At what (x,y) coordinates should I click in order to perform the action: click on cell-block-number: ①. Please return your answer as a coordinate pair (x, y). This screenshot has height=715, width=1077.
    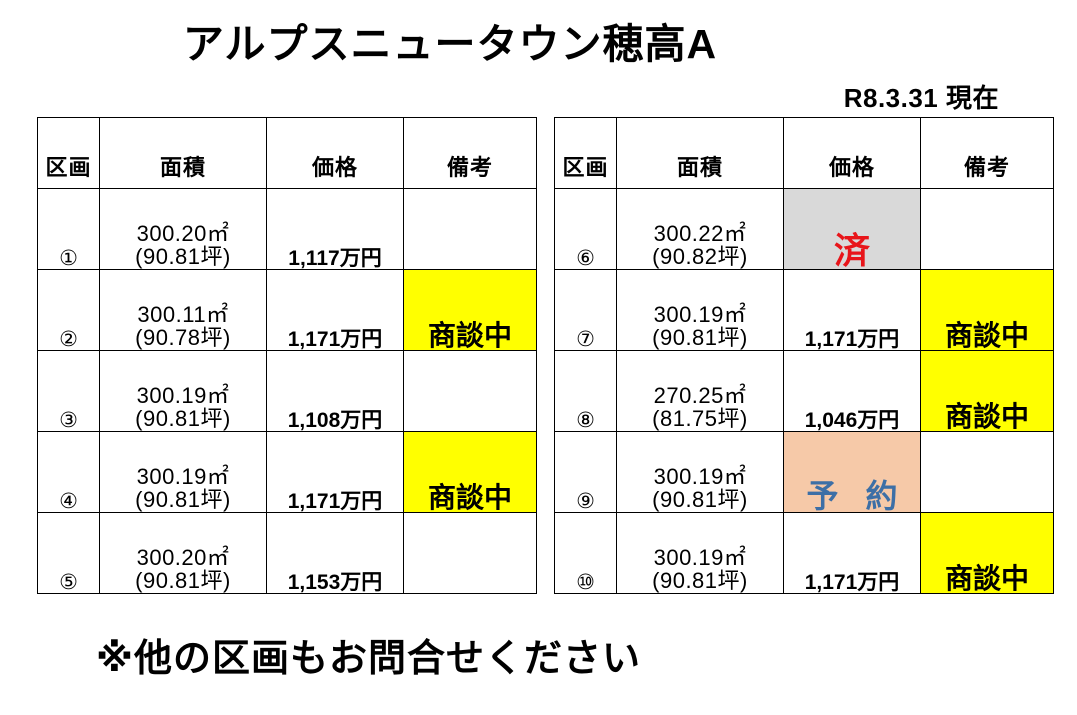
    Looking at the image, I should click on (68, 229).